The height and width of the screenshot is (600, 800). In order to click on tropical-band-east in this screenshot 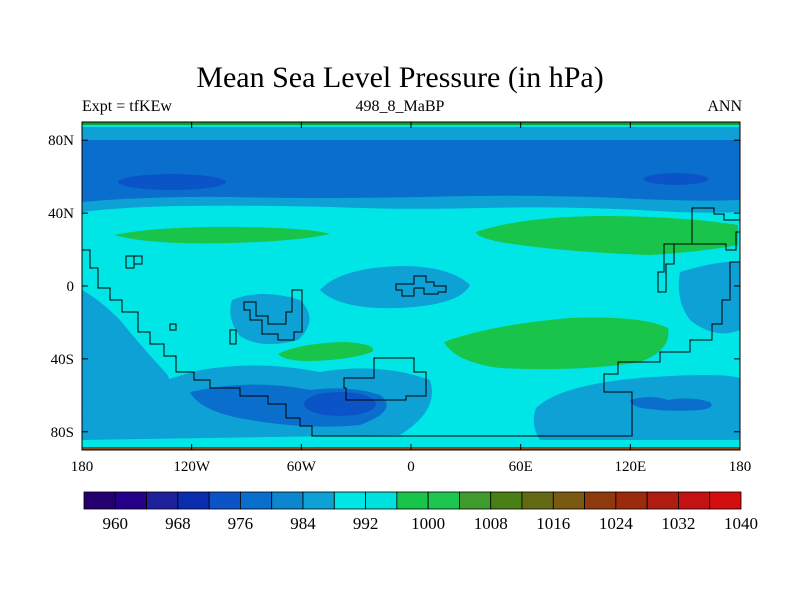, I will do `click(709, 297)`.